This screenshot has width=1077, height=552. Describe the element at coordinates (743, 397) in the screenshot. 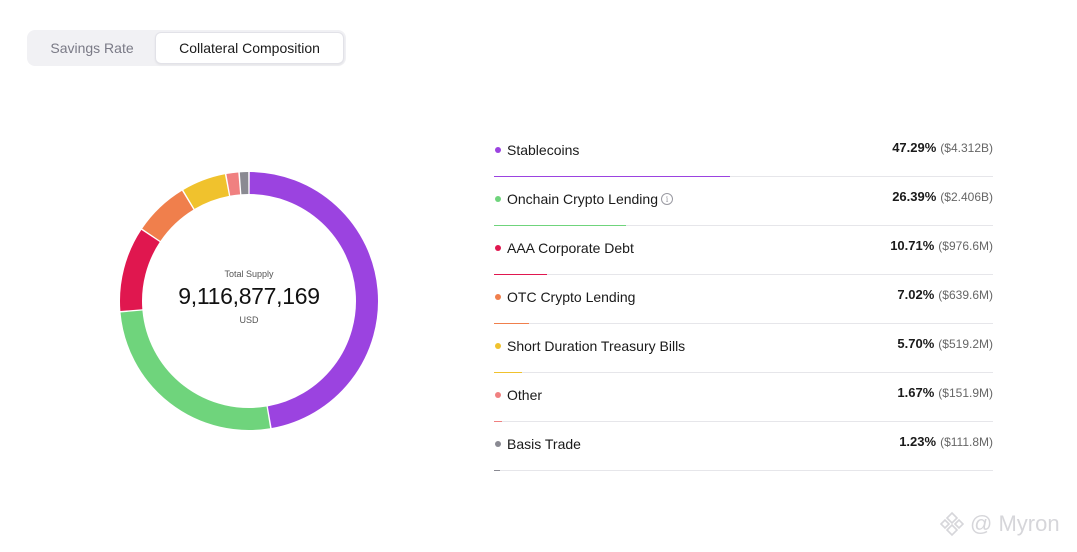

I see `legend-row-other: Other 1.67% ($151.9M)` at that location.